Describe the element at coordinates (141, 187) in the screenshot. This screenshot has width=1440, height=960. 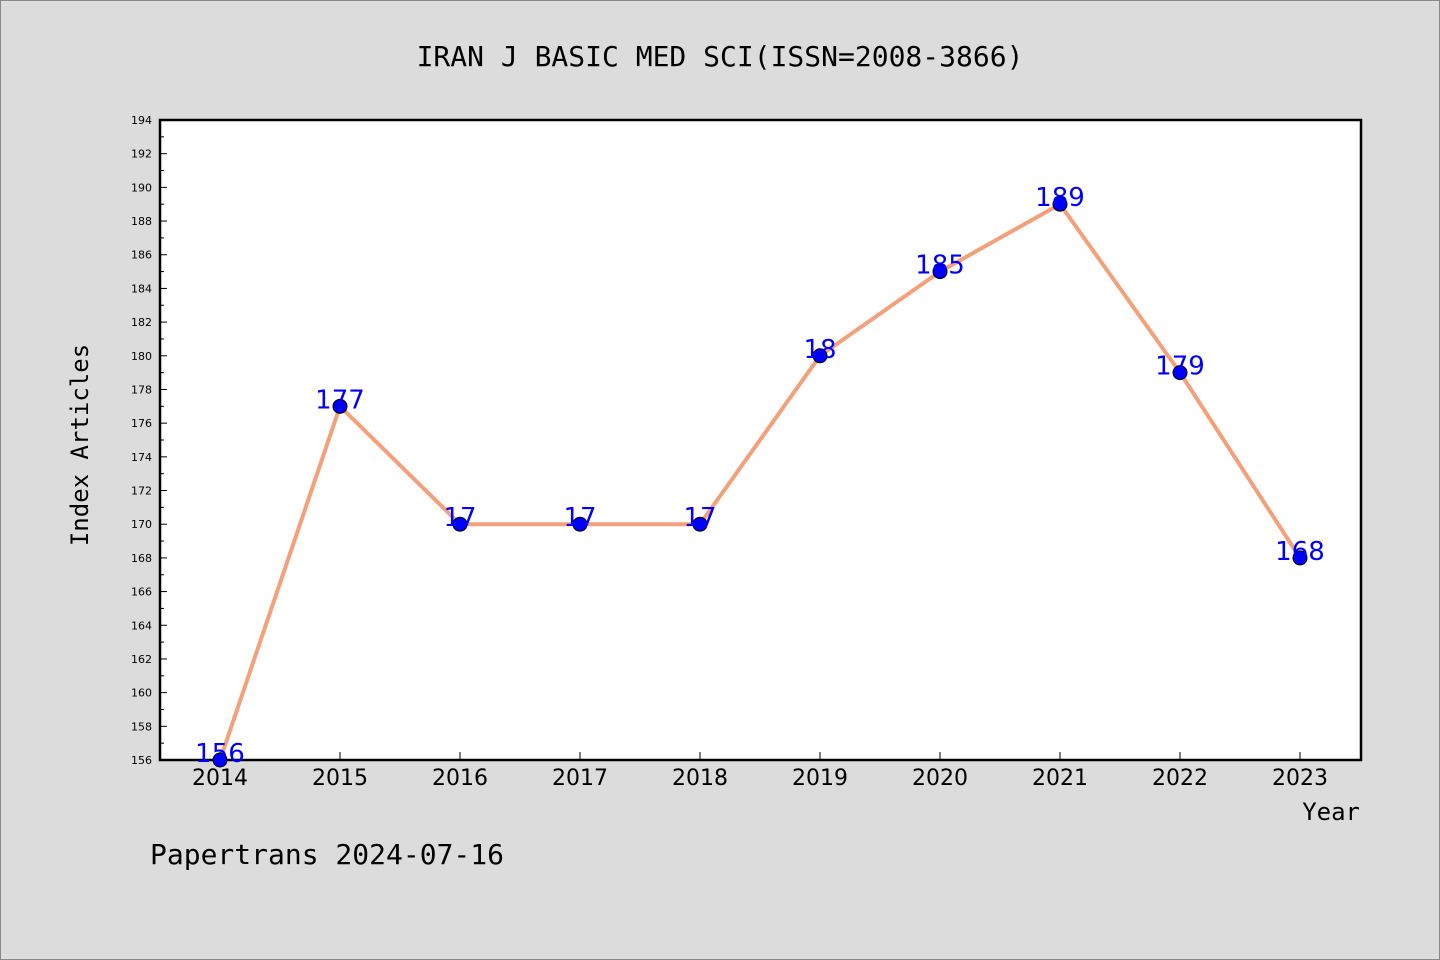
I see `y-tick-label: 190` at that location.